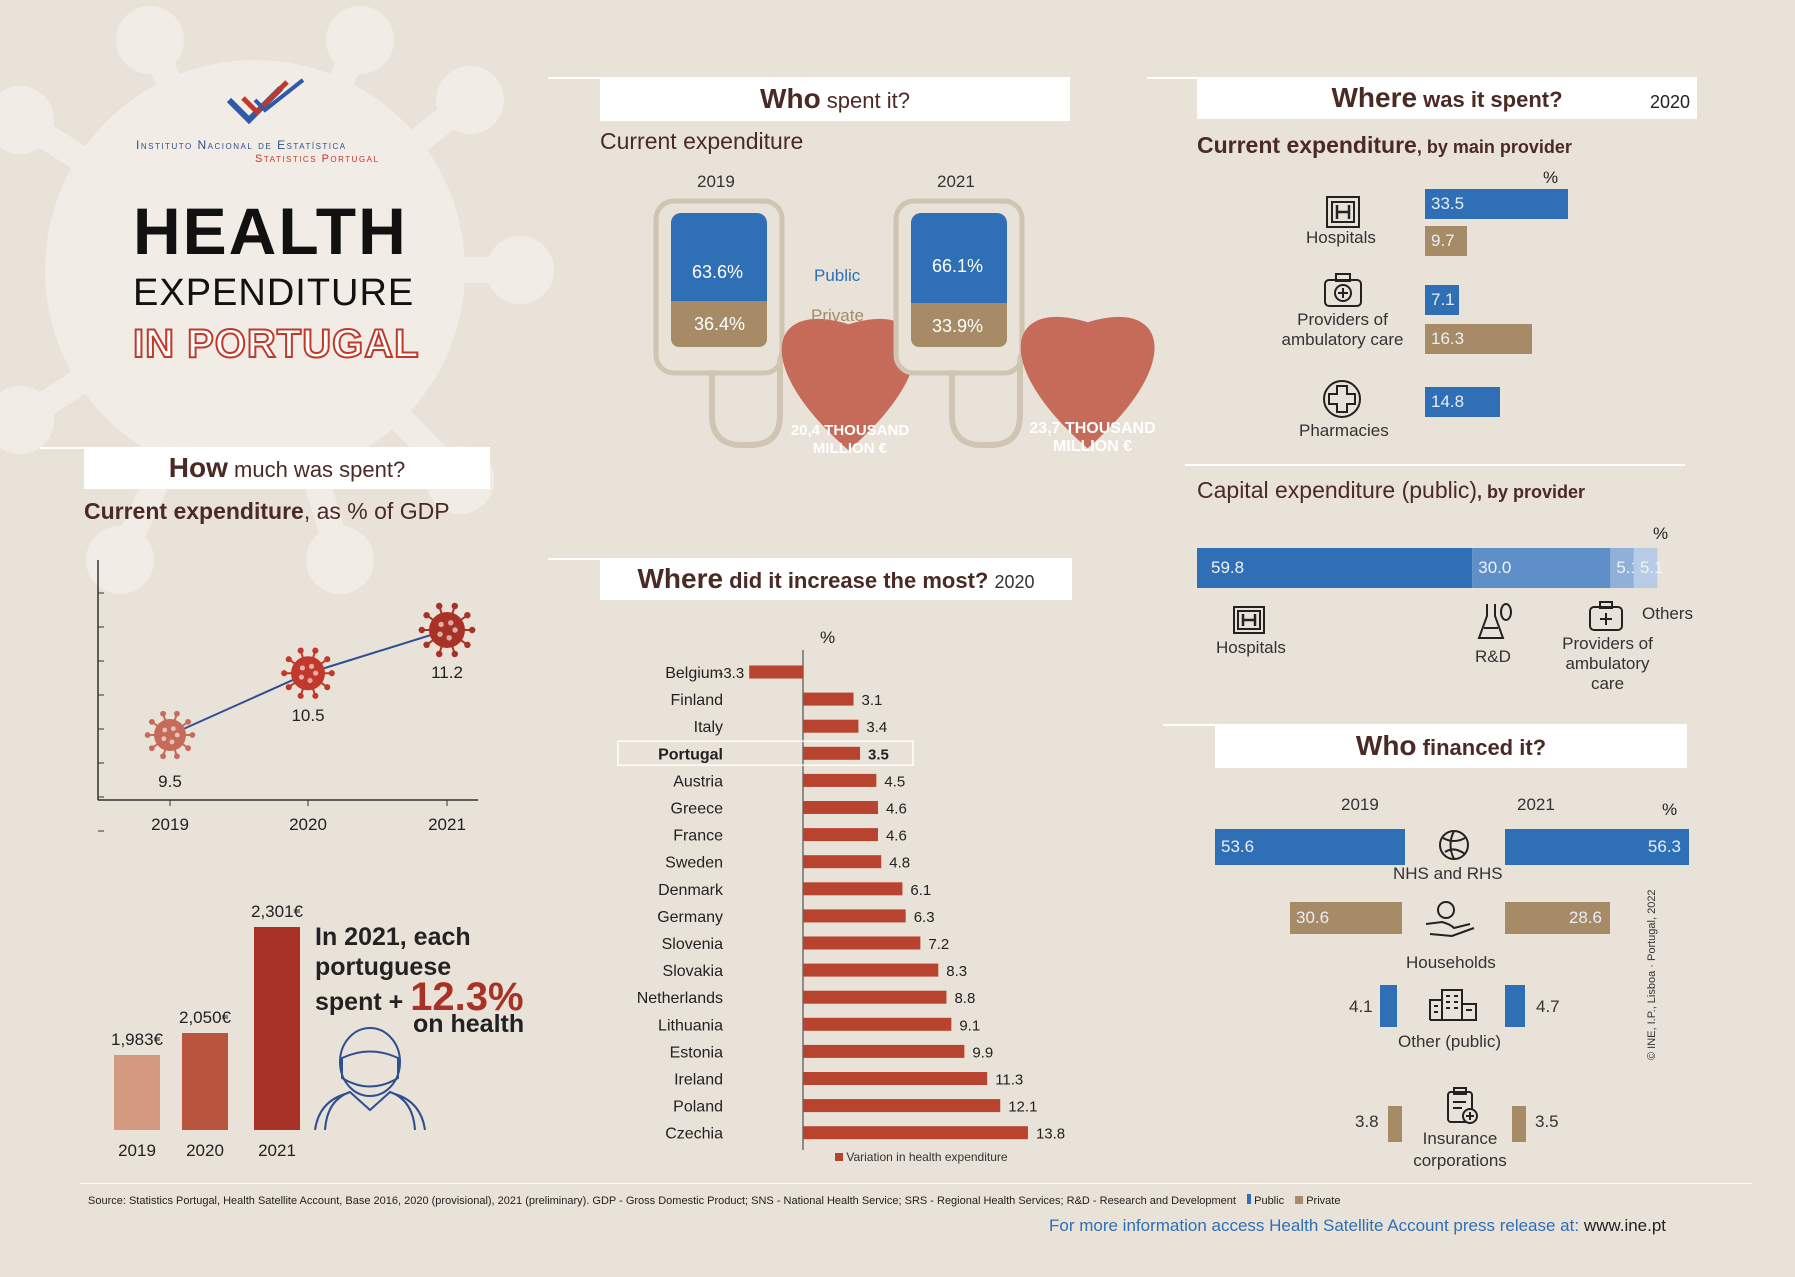  What do you see at coordinates (696, 1052) in the screenshot?
I see `country-label: Estonia` at bounding box center [696, 1052].